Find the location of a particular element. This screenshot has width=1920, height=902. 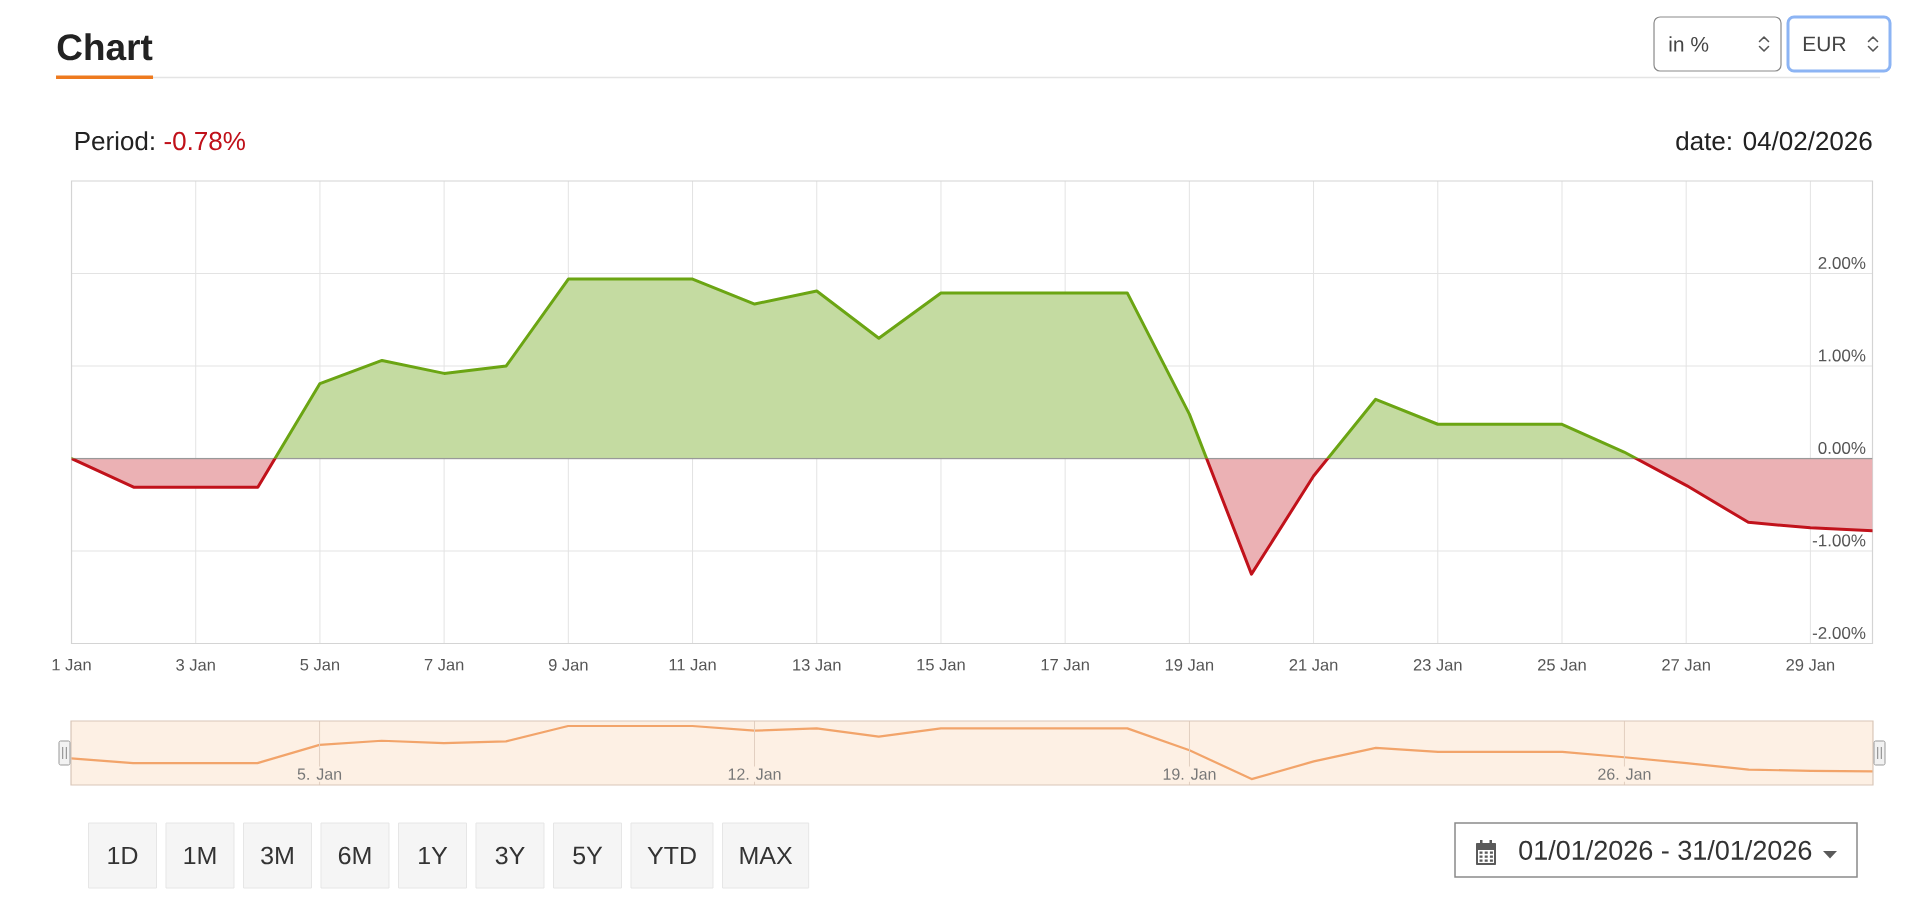

text: -0.78% is located at coordinates (204, 141).